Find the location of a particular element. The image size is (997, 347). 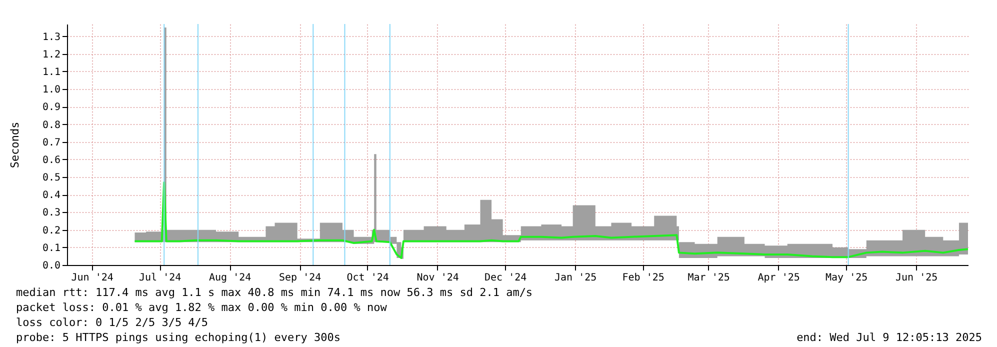

x-tick-label: Dec '24 is located at coordinates (505, 278).